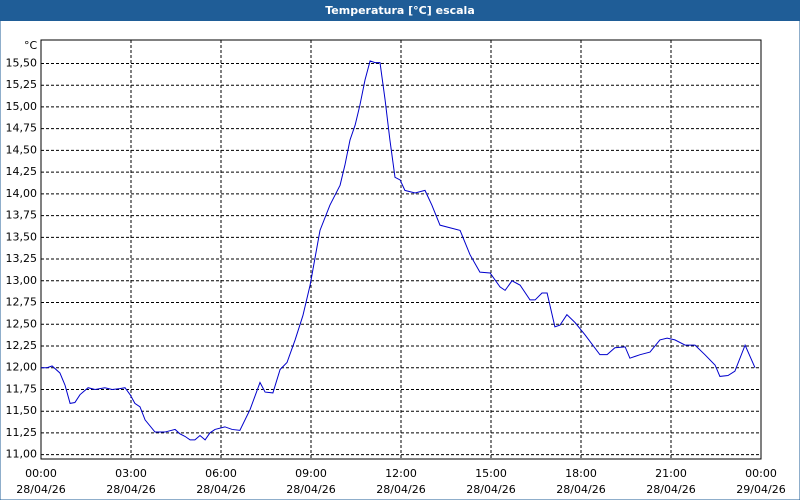  What do you see at coordinates (22, 215) in the screenshot?
I see `y-tick-label: 13,75` at bounding box center [22, 215].